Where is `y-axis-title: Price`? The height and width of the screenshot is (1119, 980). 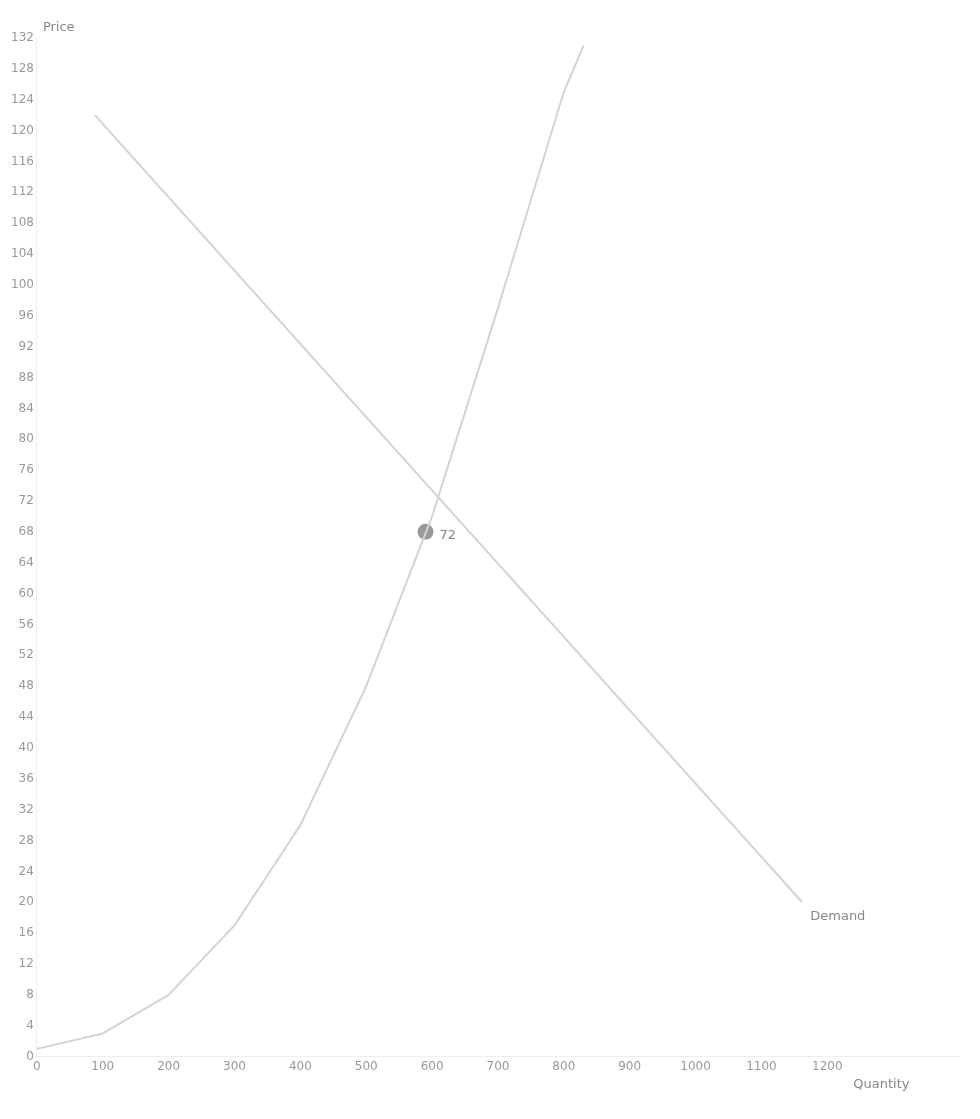 y-axis-title: Price is located at coordinates (58, 26).